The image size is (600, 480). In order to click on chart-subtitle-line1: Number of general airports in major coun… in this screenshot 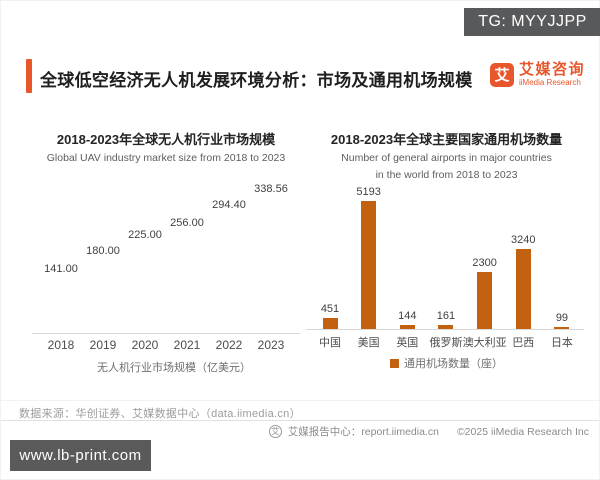, I will do `click(446, 158)`.